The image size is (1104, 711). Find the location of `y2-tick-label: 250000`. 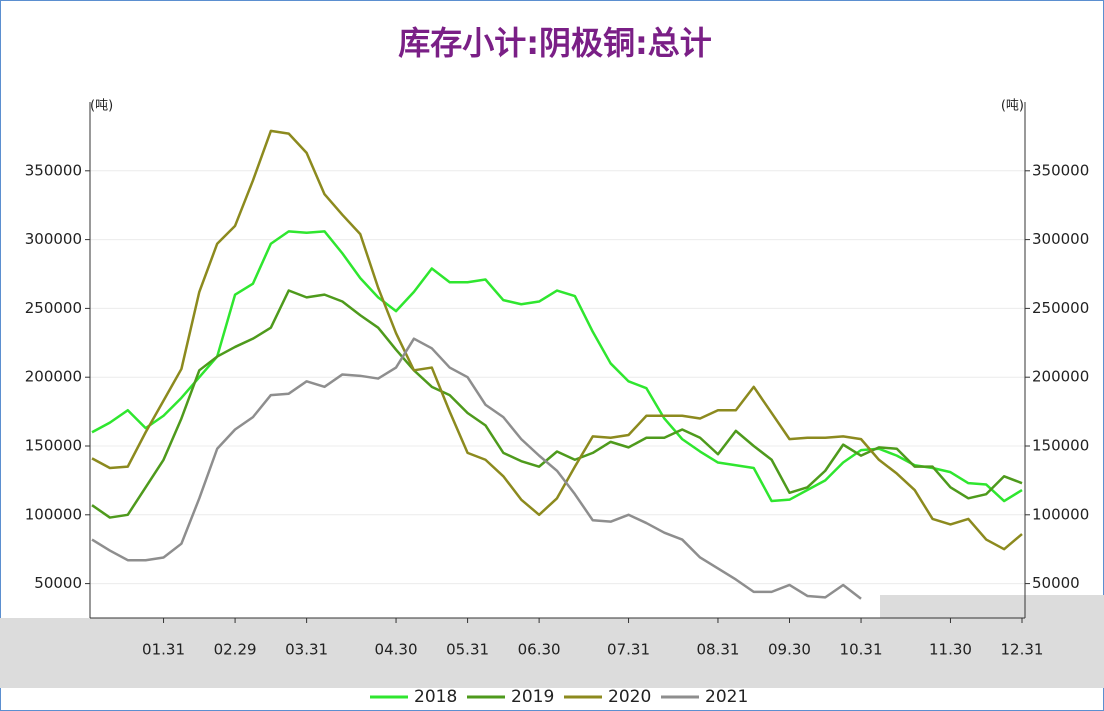

y2-tick-label: 250000 is located at coordinates (1060, 308).